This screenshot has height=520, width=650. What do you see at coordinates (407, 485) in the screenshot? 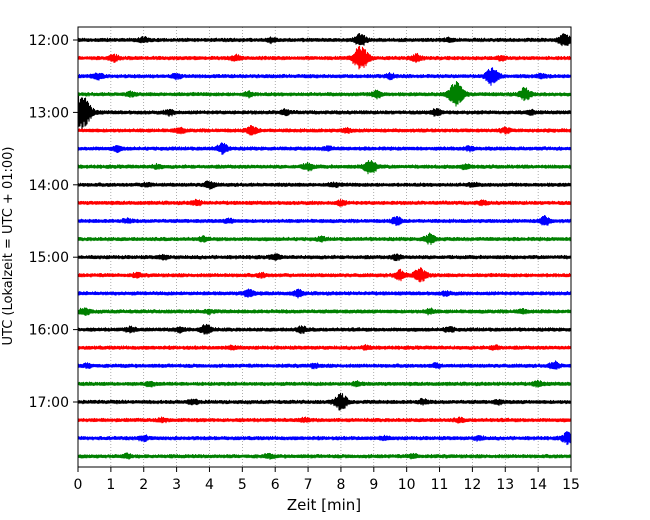
I see `x-tick-label: 10` at bounding box center [407, 485].